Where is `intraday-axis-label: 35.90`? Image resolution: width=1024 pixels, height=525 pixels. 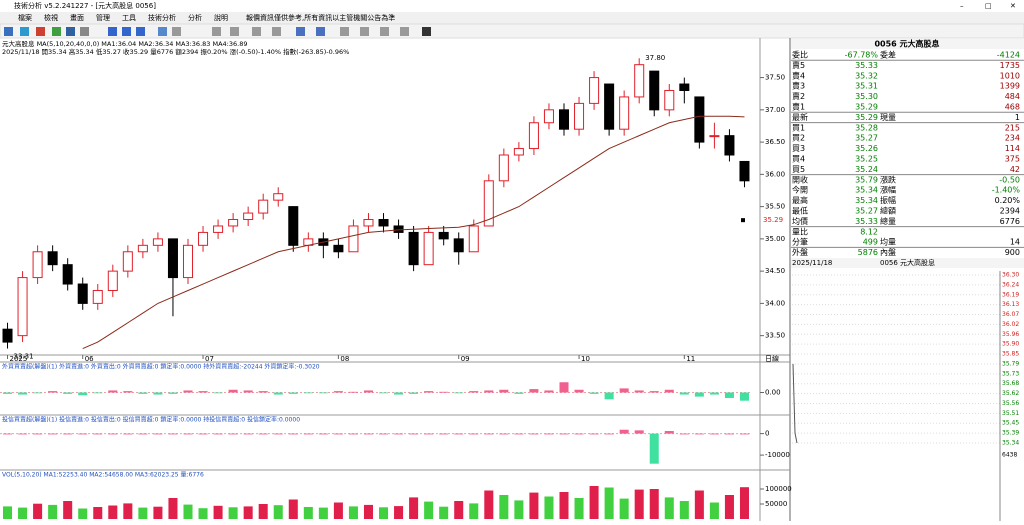
intraday-axis-label: 35.90 is located at coordinates (1010, 344).